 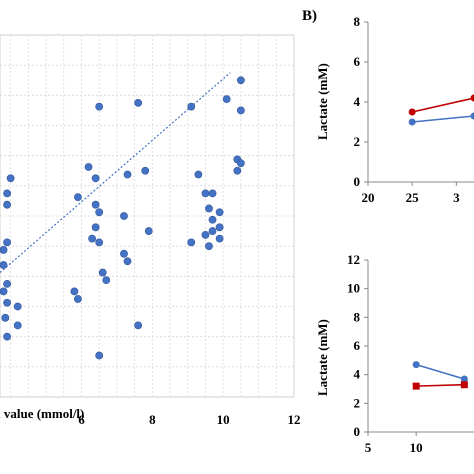 I want to click on scatter-x-tick-label: 10, so click(x=223, y=419).